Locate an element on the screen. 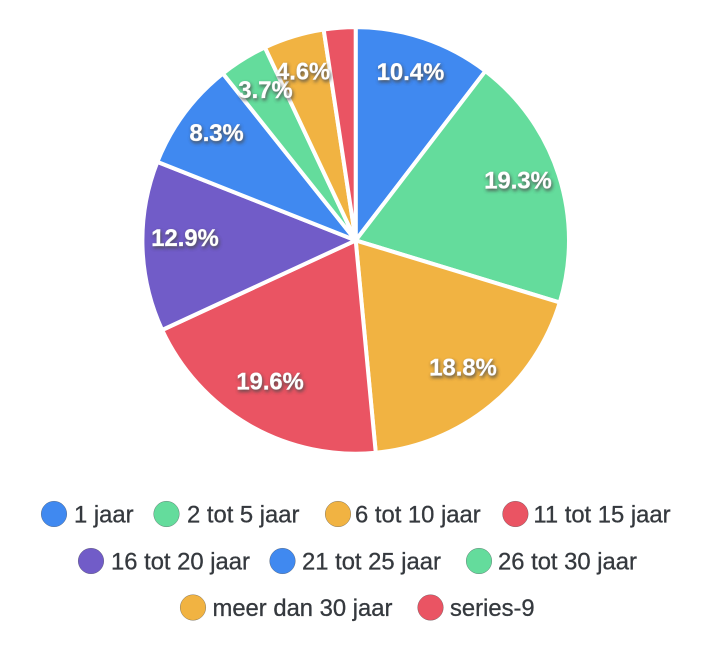  svg-text: 12.9% is located at coordinates (184, 238).